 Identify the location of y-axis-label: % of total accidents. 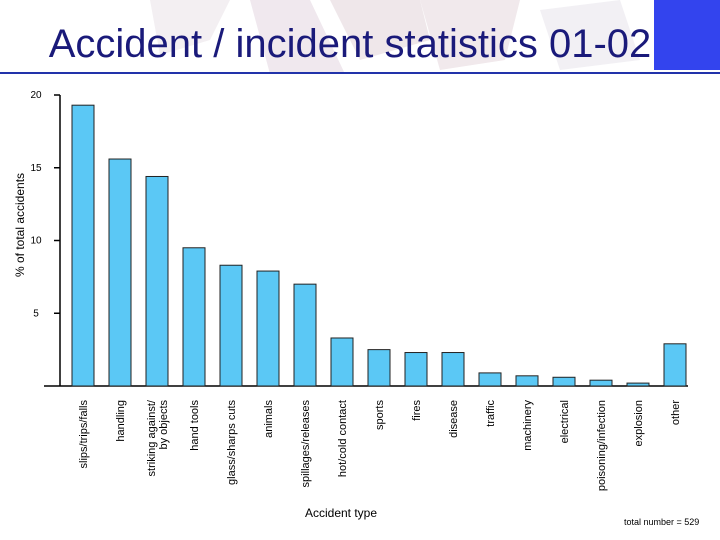
(20, 225).